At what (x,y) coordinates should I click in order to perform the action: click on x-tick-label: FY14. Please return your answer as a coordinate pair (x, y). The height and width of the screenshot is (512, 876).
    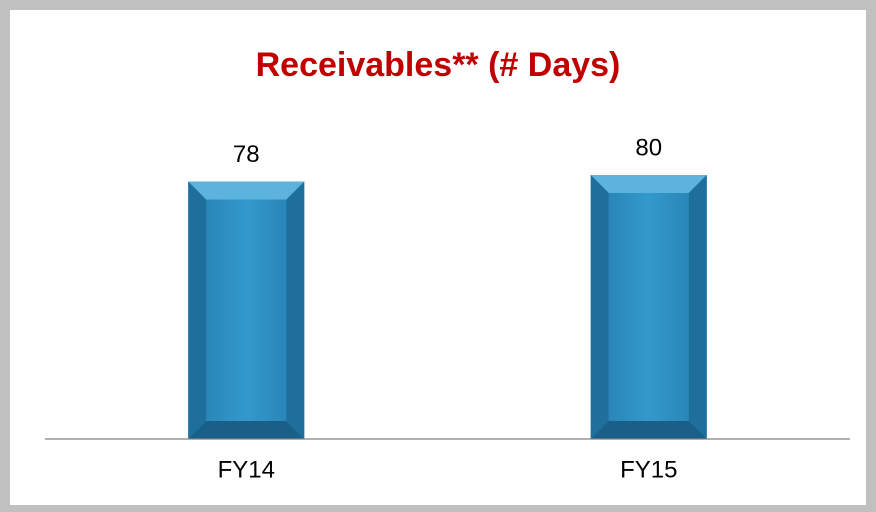
    Looking at the image, I should click on (246, 469).